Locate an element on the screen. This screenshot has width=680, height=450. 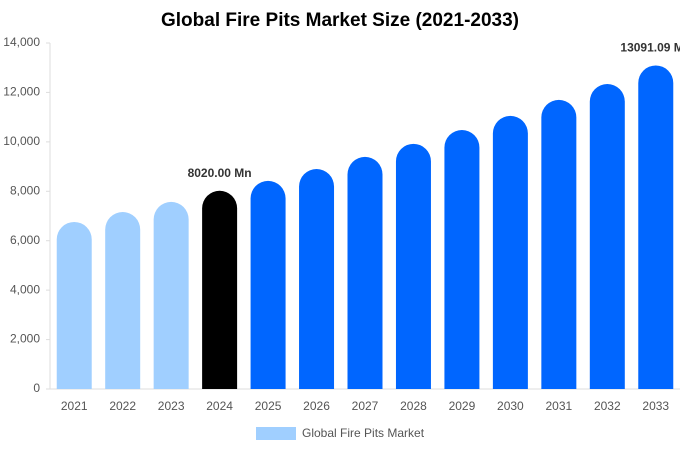
x-tick-label: 2022 is located at coordinates (122, 406).